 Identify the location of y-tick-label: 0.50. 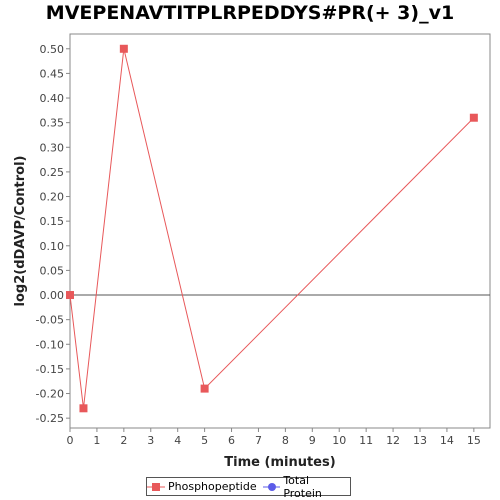
(52, 49).